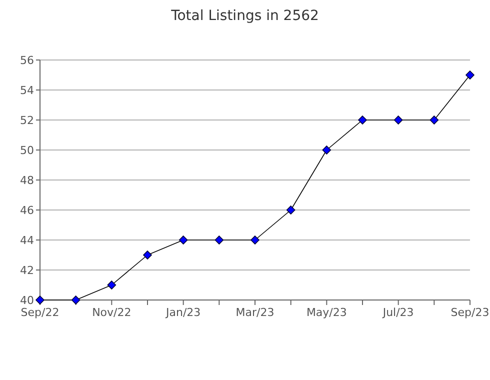  I want to click on x-tick-label: Jan/23, so click(182, 312).